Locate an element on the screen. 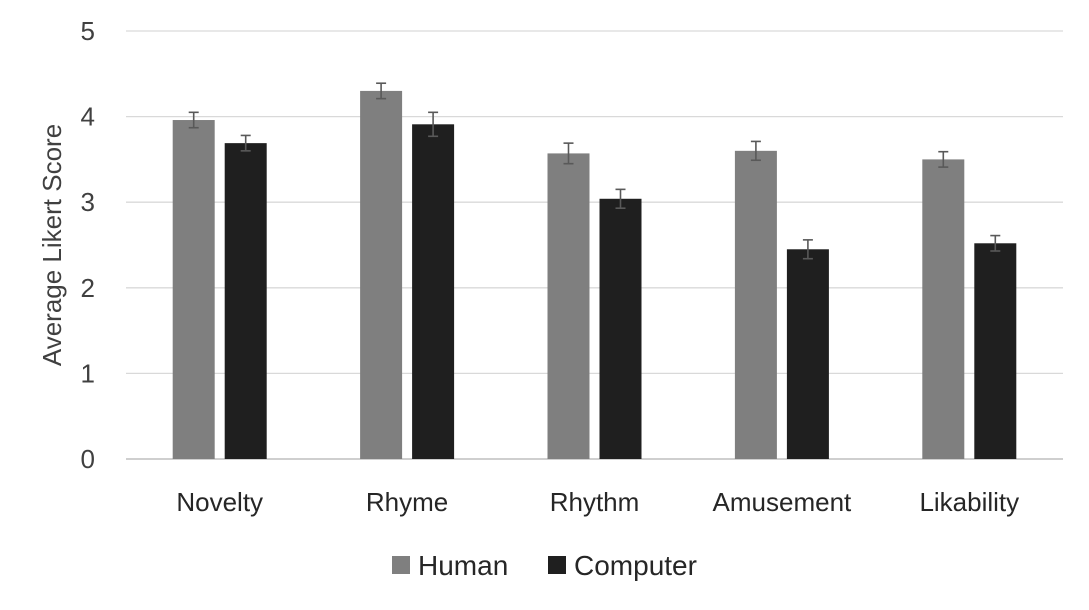 The image size is (1089, 610). y-tick-label: 1 is located at coordinates (88, 373).